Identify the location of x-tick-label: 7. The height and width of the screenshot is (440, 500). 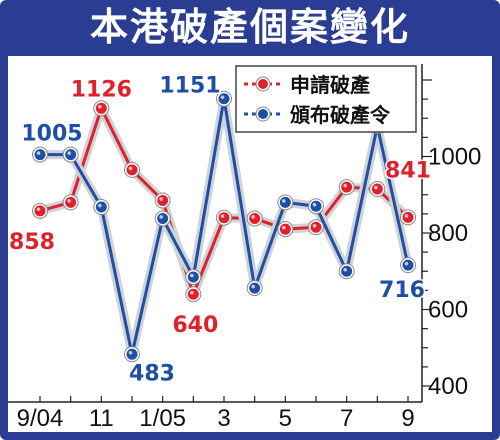
(346, 418).